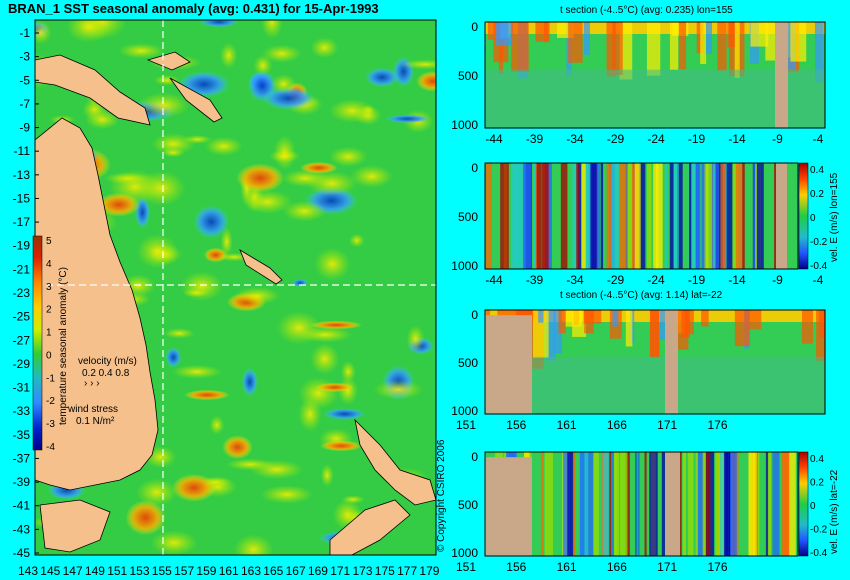 The image size is (850, 580). I want to click on map-y-tick: -23, so click(22, 293).